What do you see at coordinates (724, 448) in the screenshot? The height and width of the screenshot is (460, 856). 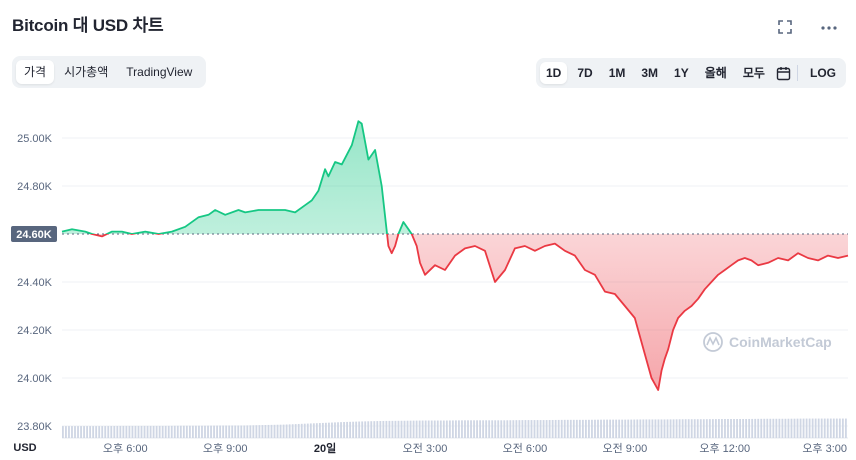 I see `x-tick-label: 오후 12:00` at bounding box center [724, 448].